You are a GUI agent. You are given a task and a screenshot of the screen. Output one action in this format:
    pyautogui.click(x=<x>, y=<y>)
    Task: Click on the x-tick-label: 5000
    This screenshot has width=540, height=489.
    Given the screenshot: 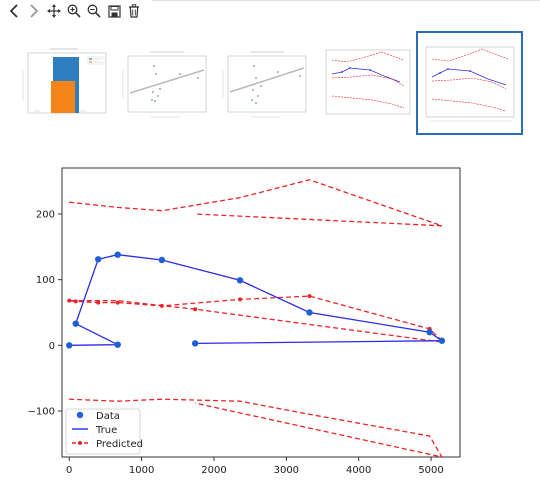 What is the action you would take?
    pyautogui.click(x=430, y=470)
    